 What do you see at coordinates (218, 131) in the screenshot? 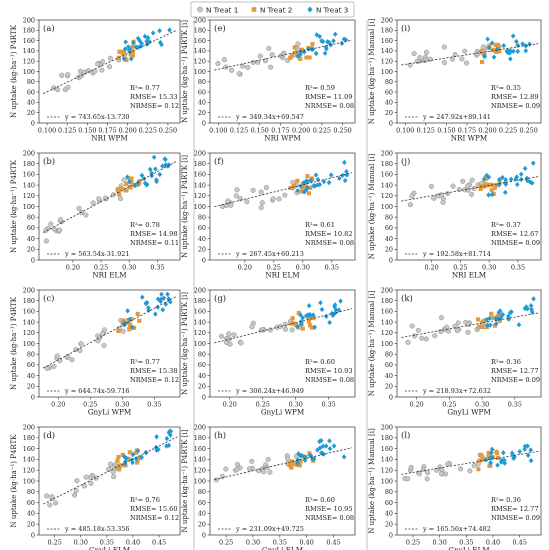
I see `x-tick-label: 0.100` at bounding box center [218, 131].